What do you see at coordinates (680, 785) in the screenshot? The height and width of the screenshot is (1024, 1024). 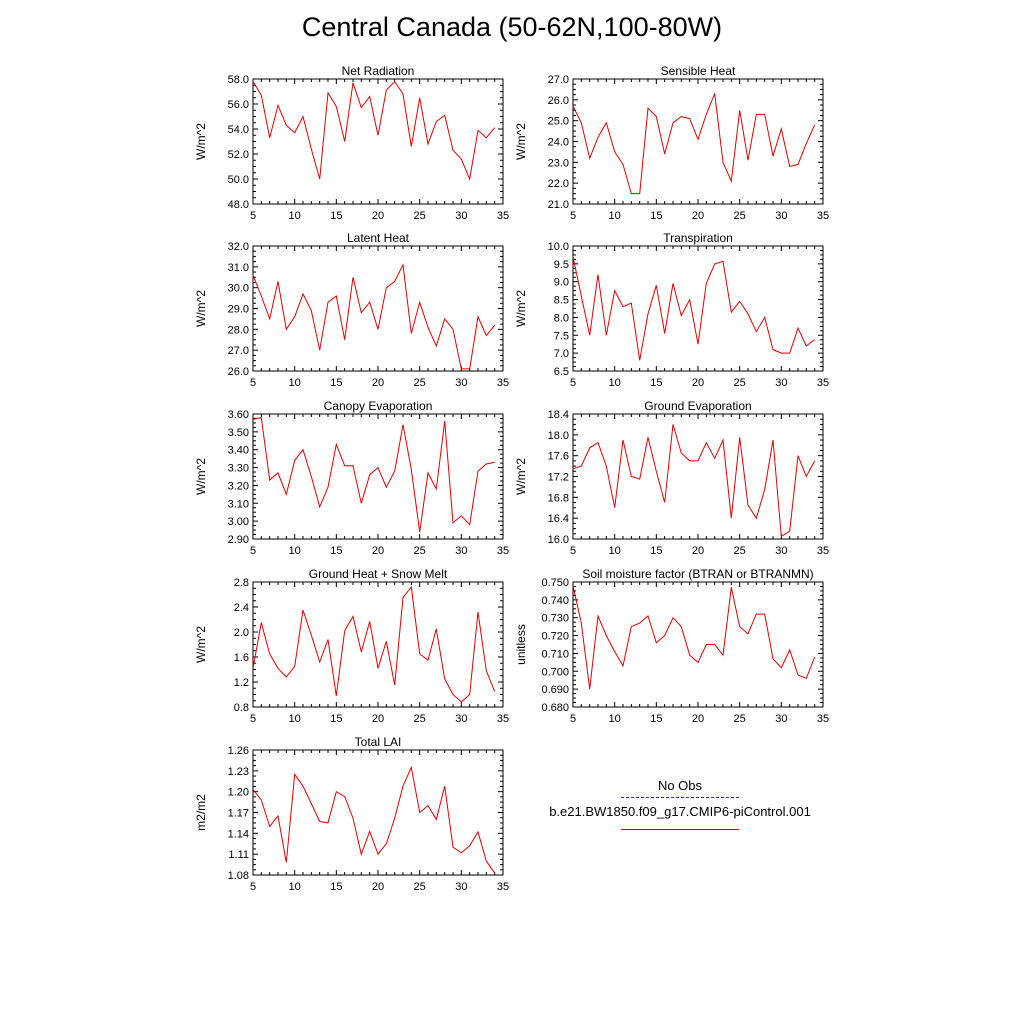 I see `legend-obs-label: No Obs` at bounding box center [680, 785].